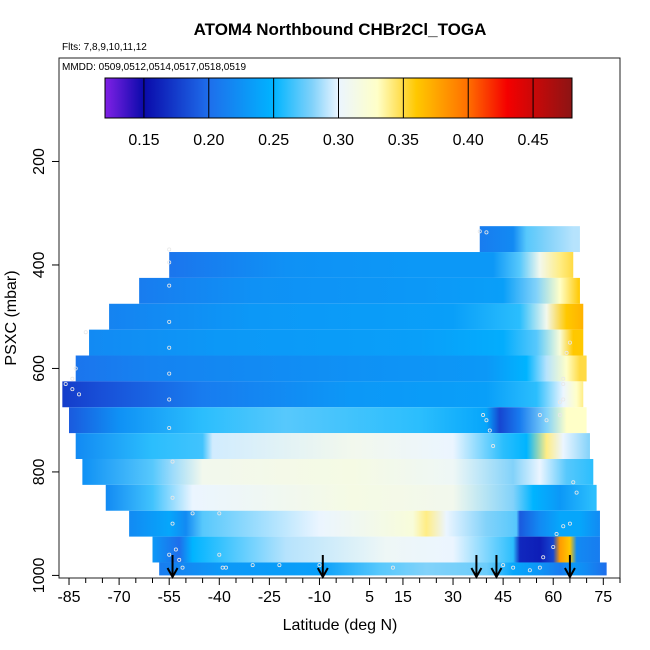  What do you see at coordinates (533, 140) in the screenshot?
I see `colorbar-tick-label: 0.45` at bounding box center [533, 140].